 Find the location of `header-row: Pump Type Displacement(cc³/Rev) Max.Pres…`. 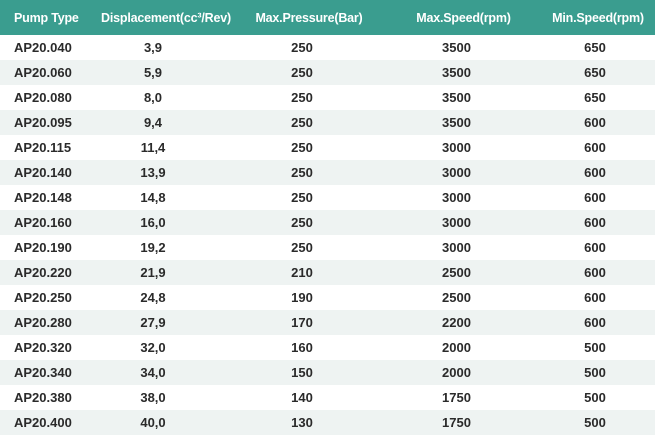

header-row: Pump Type Displacement(cc³/Rev) Max.Pres… is located at coordinates (327, 17).